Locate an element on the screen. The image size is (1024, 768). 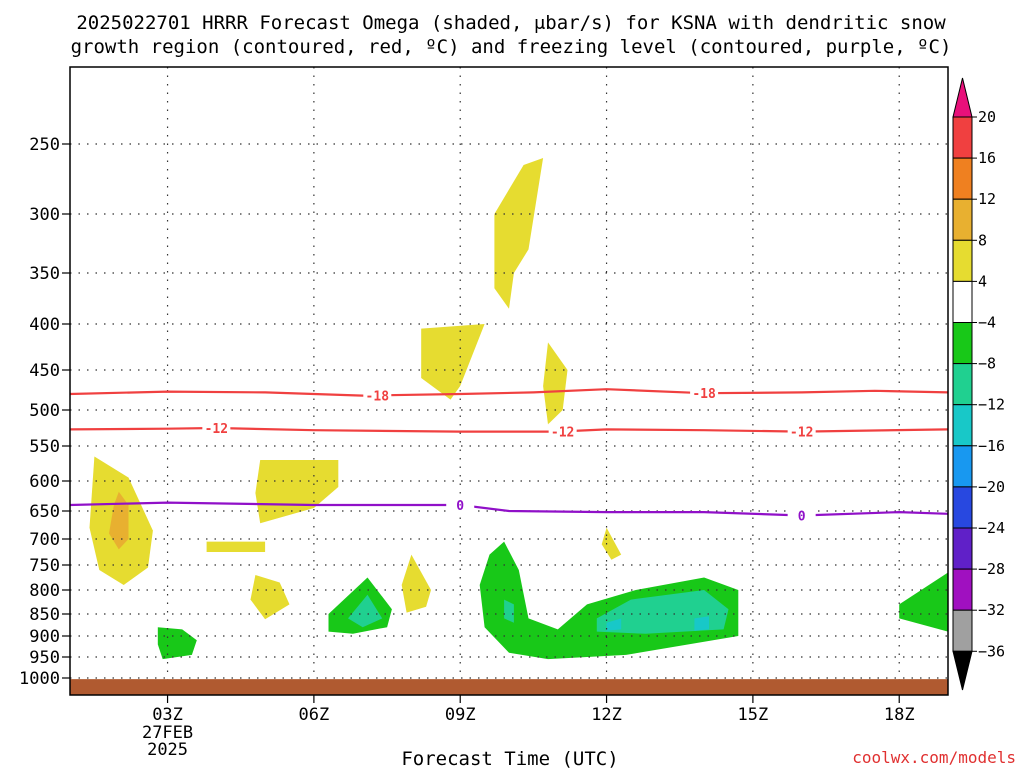
y-tick-label-300: 300 is located at coordinates (44, 215).